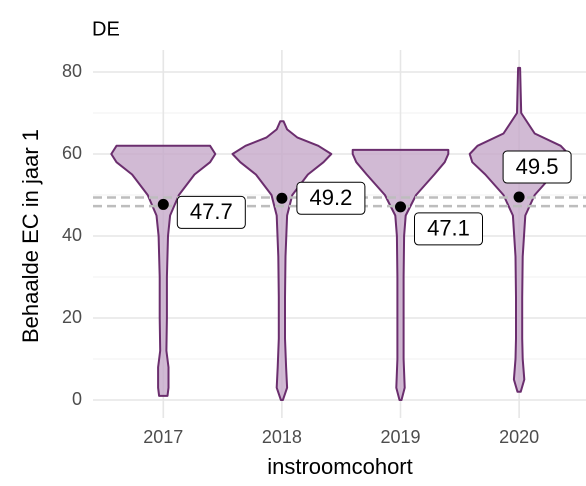  Describe the element at coordinates (163, 437) in the screenshot. I see `x-tick-label: 2017` at that location.